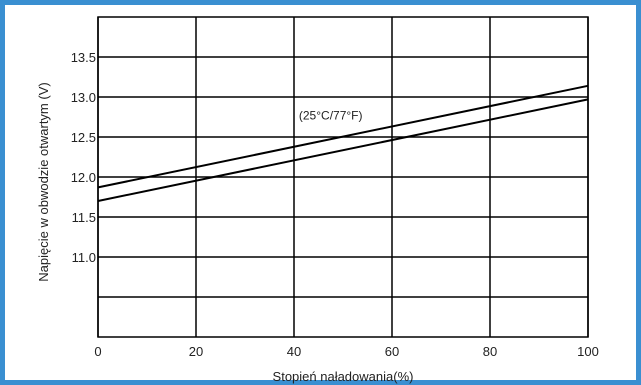 This screenshot has width=641, height=385. I want to click on y-tick-label: 11.0, so click(84, 257).